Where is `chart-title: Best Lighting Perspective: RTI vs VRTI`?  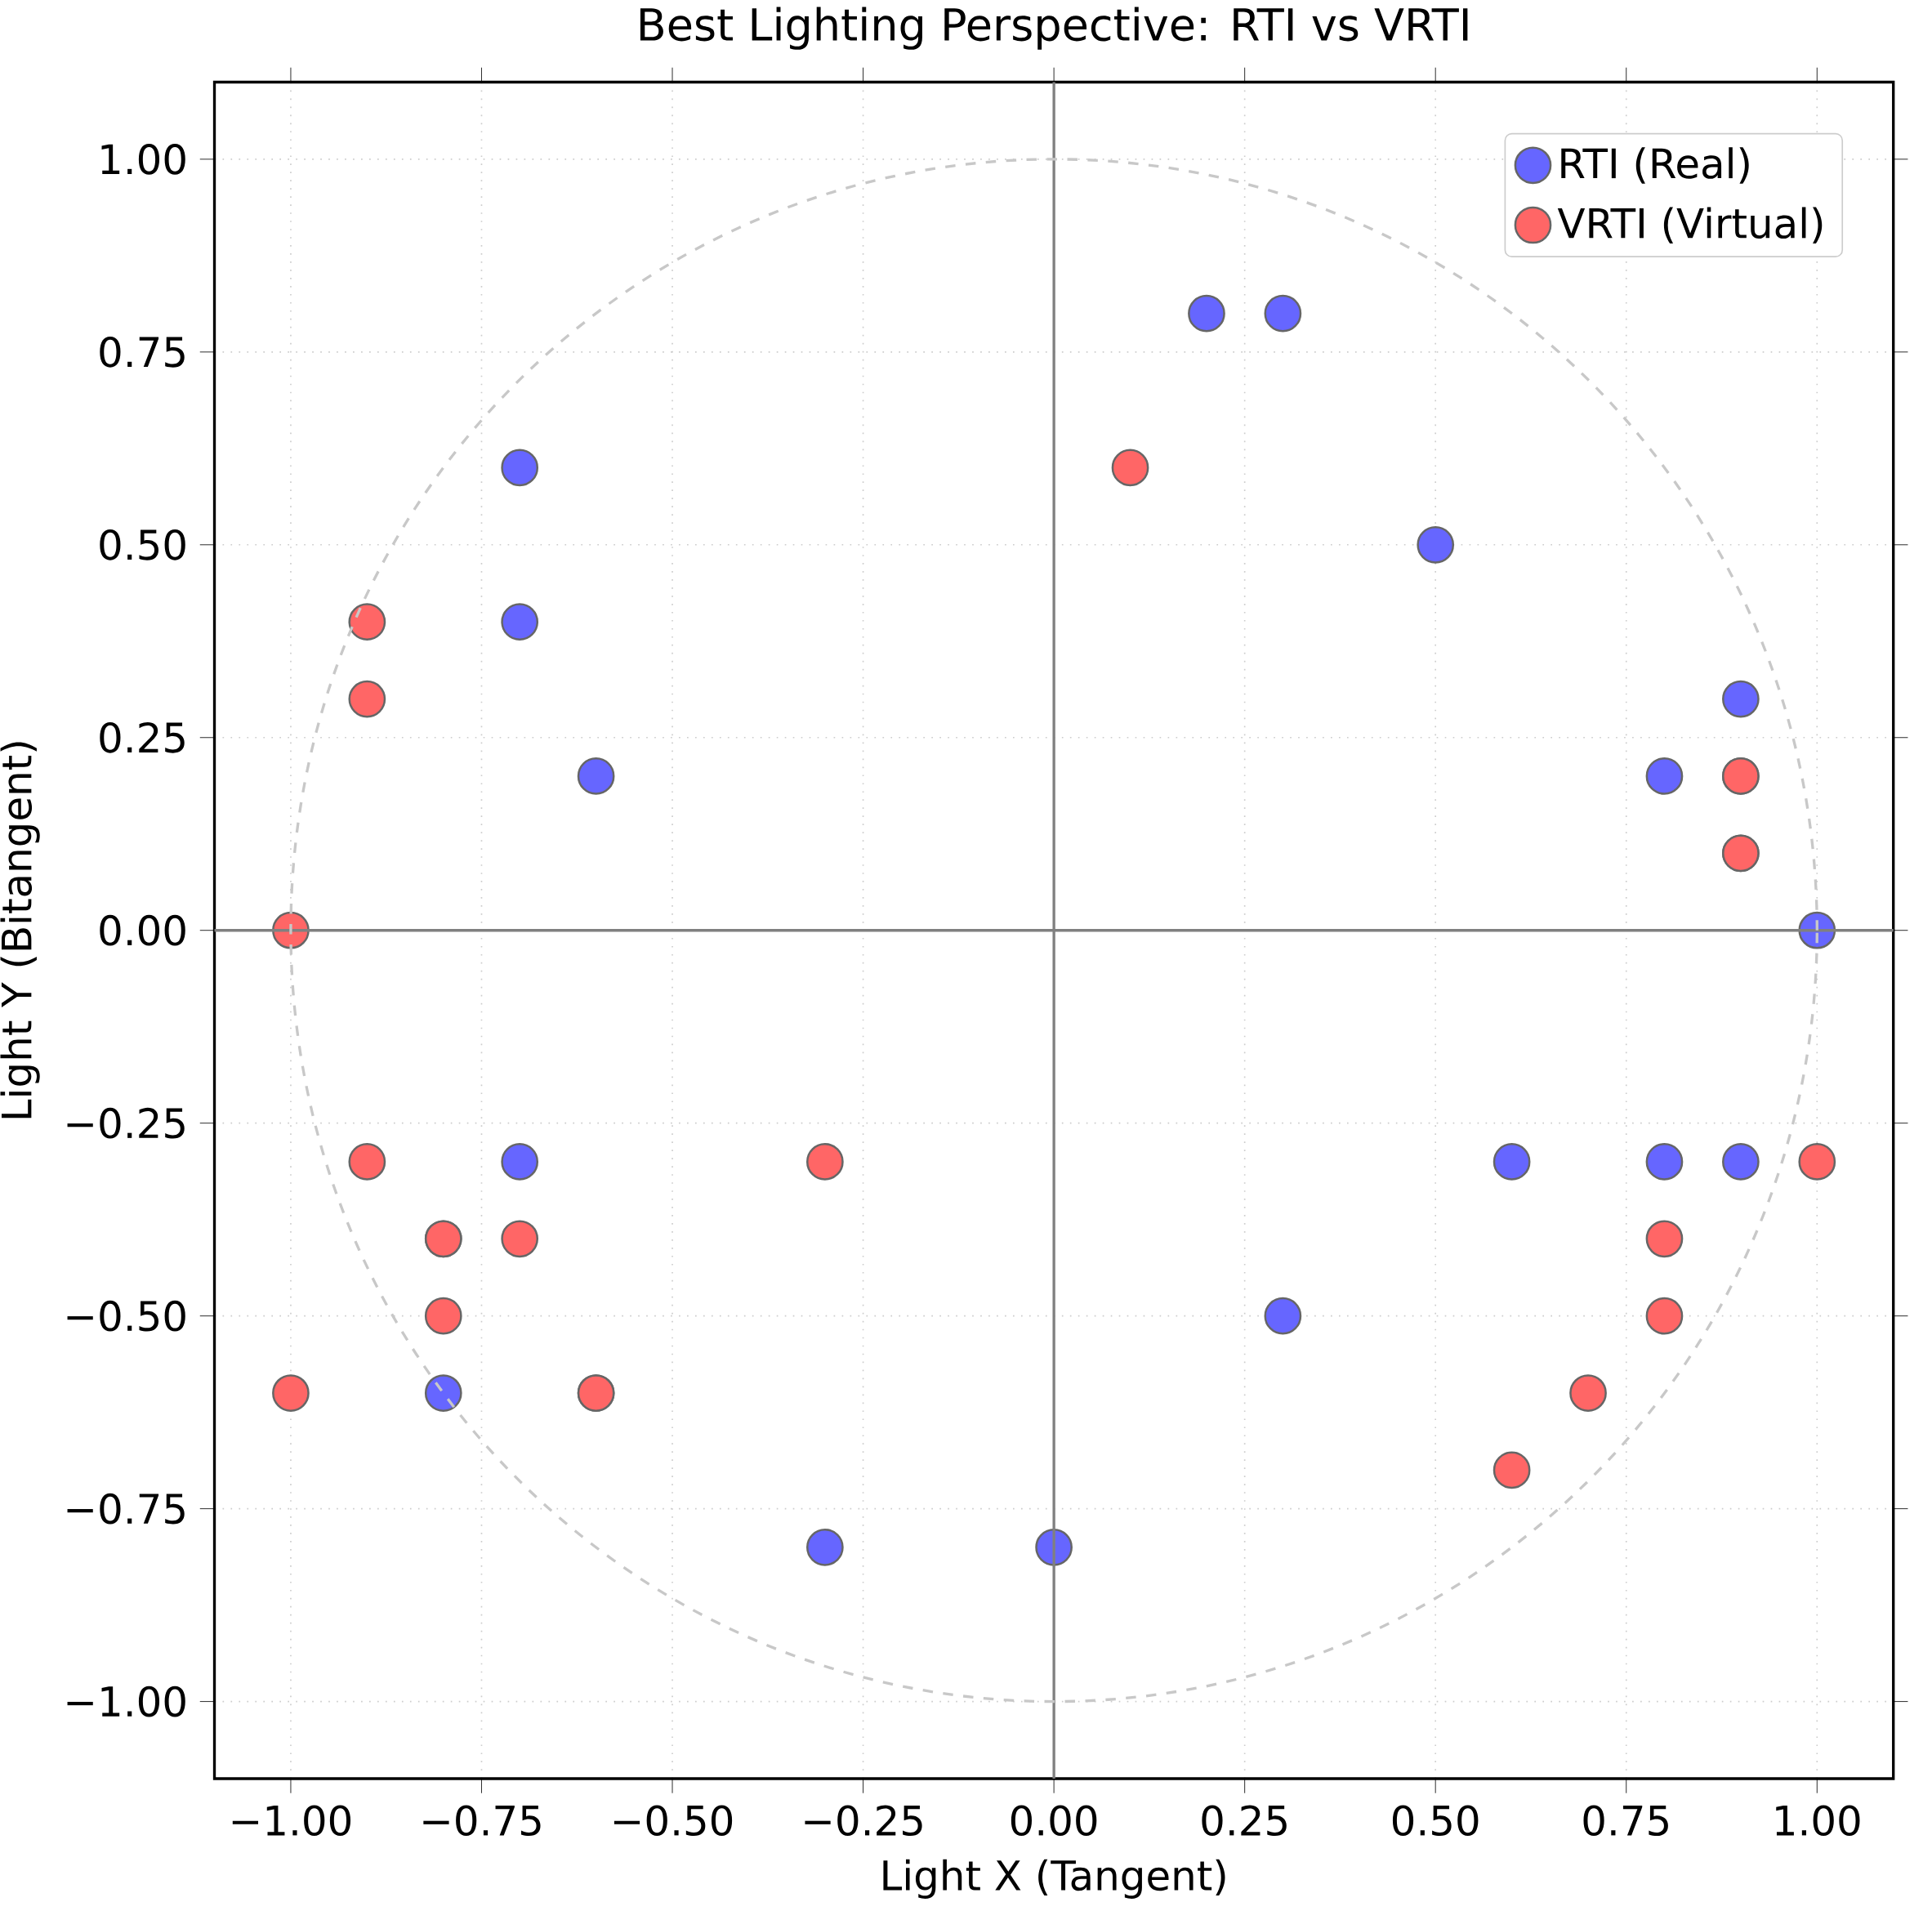
chart-title: Best Lighting Perspective: RTI vs VRTI is located at coordinates (1054, 29).